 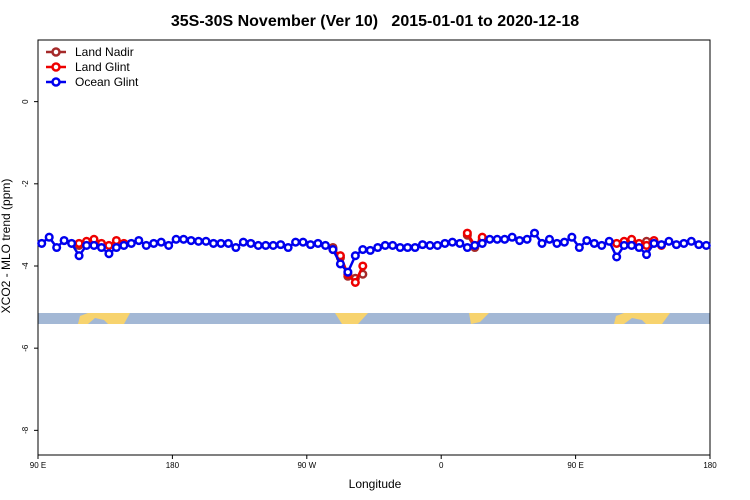 I want to click on y-tick-label: -6, so click(x=25, y=348).